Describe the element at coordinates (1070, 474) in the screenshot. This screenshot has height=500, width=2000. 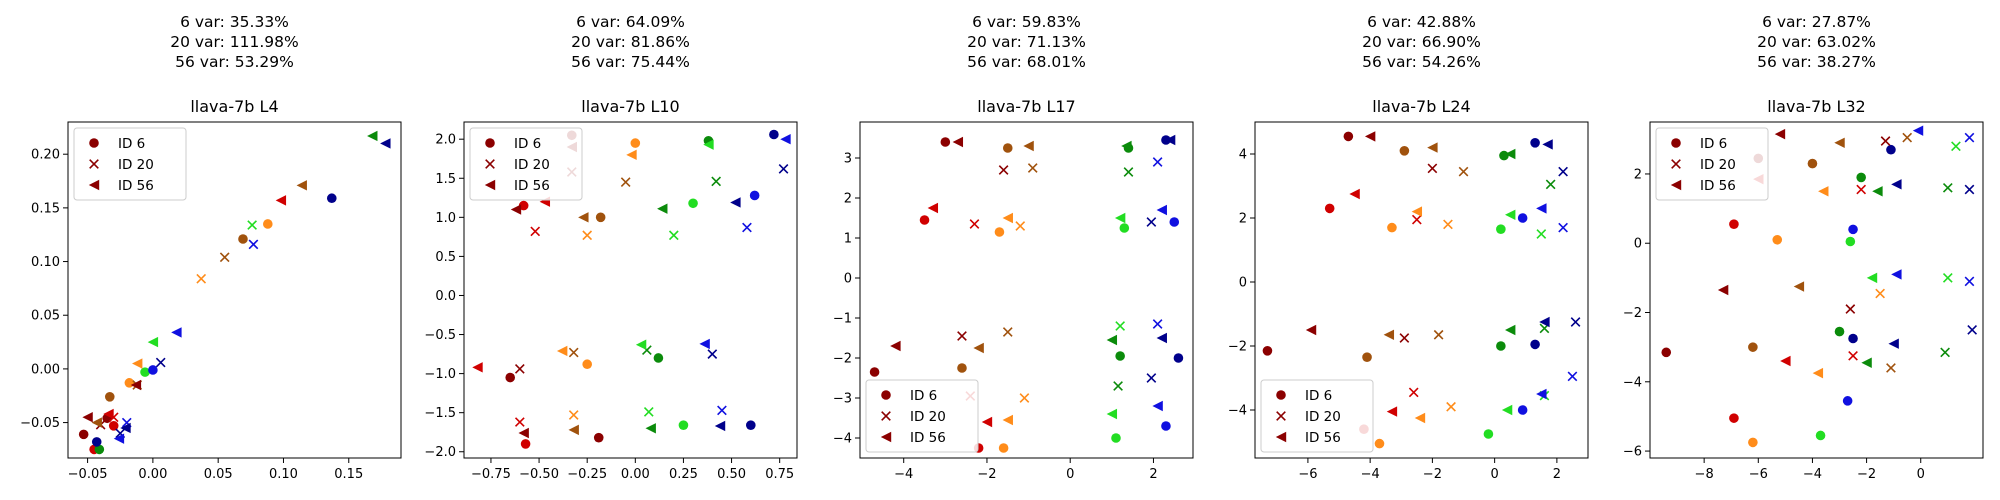
I see `x-tick-label: 0` at that location.